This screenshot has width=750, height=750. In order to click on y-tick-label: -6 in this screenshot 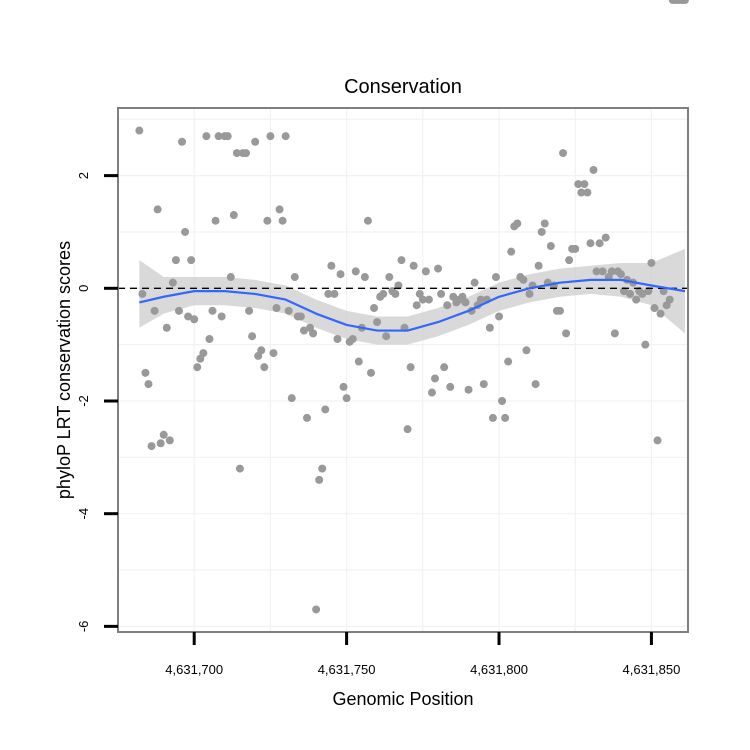, I will do `click(83, 627)`.